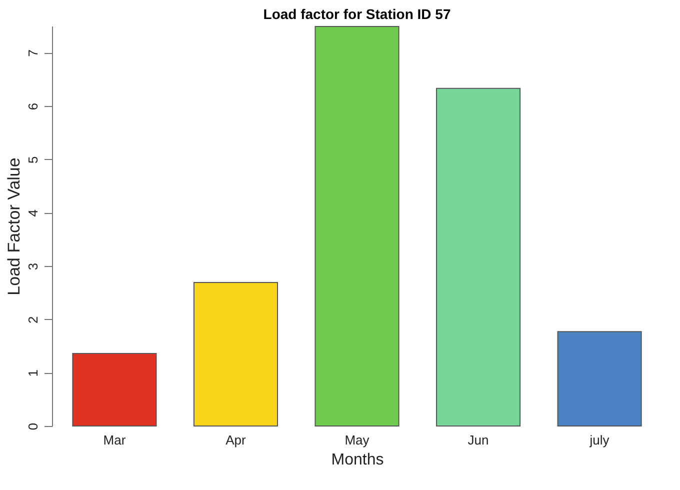 This screenshot has height=490, width=680. I want to click on y-tick-label: 2, so click(33, 320).